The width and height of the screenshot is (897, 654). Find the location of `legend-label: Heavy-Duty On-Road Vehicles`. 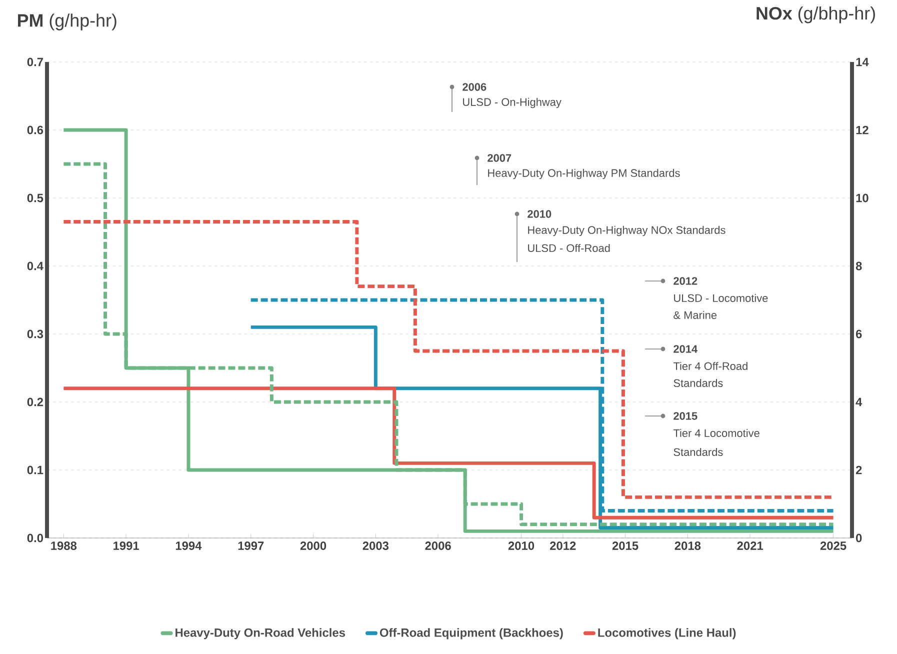

legend-label: Heavy-Duty On-Road Vehicles is located at coordinates (260, 634).